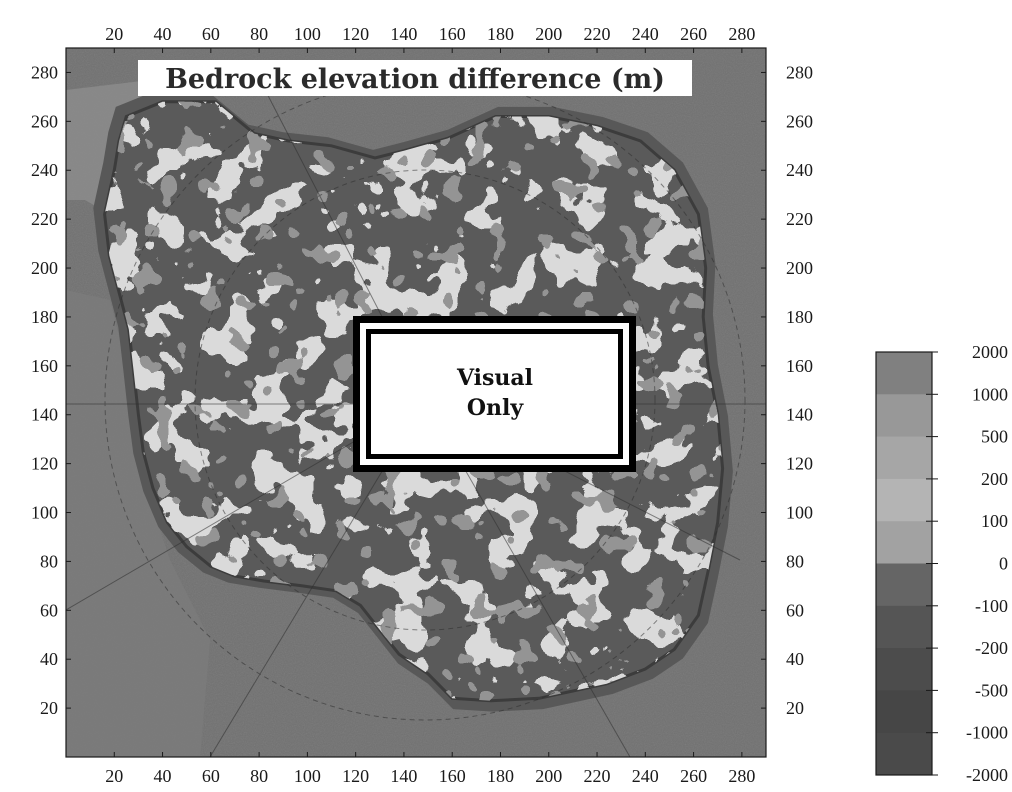 The image size is (1012, 792). Describe the element at coordinates (741, 34) in the screenshot. I see `x-tick-label-top: 280` at that location.